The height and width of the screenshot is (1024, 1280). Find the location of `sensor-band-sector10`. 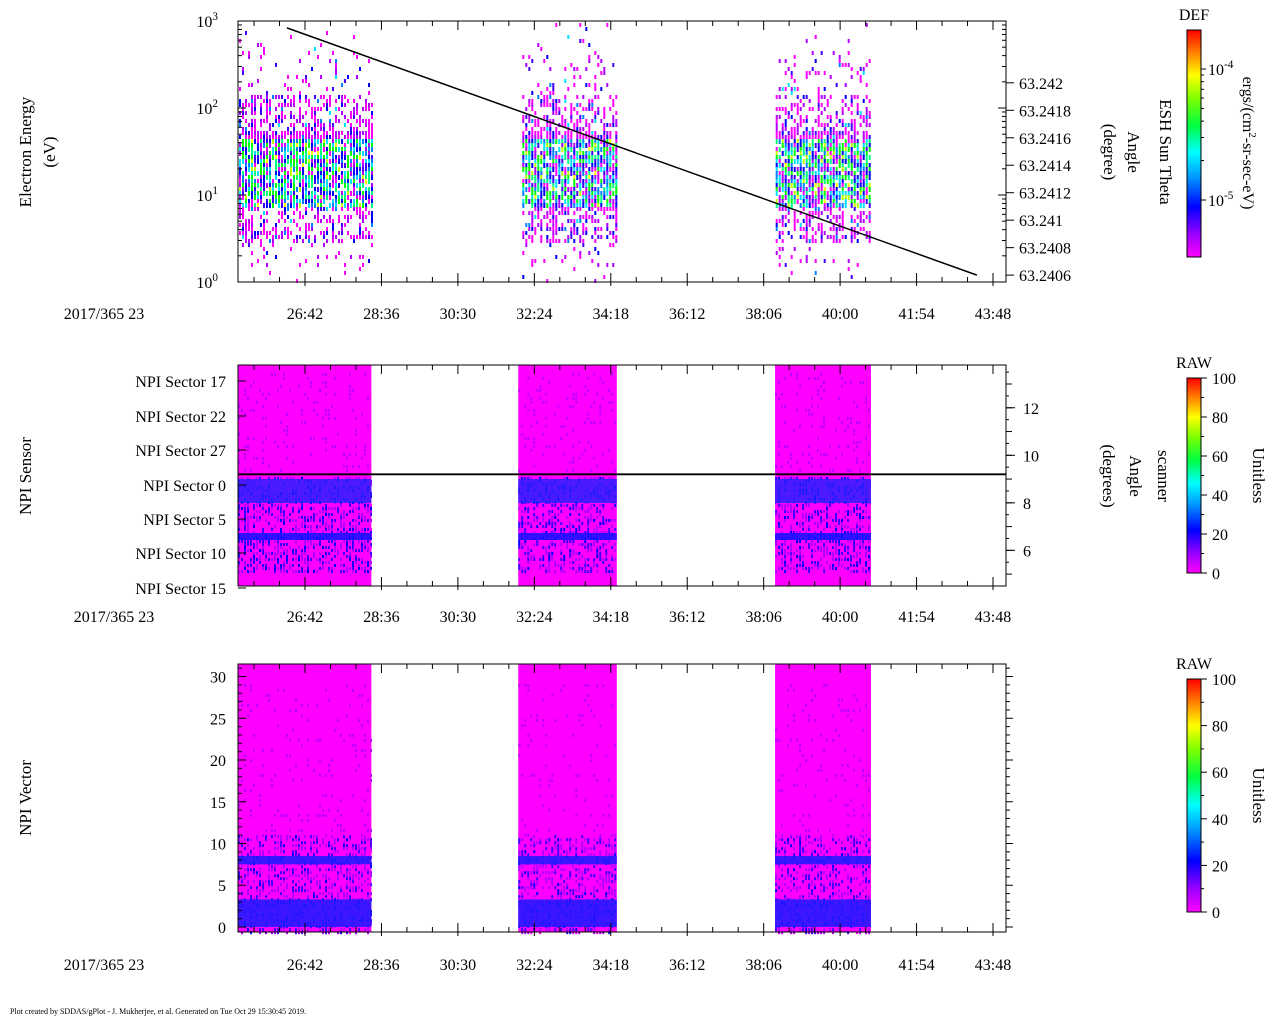

sensor-band-sector10 is located at coordinates (567, 536).